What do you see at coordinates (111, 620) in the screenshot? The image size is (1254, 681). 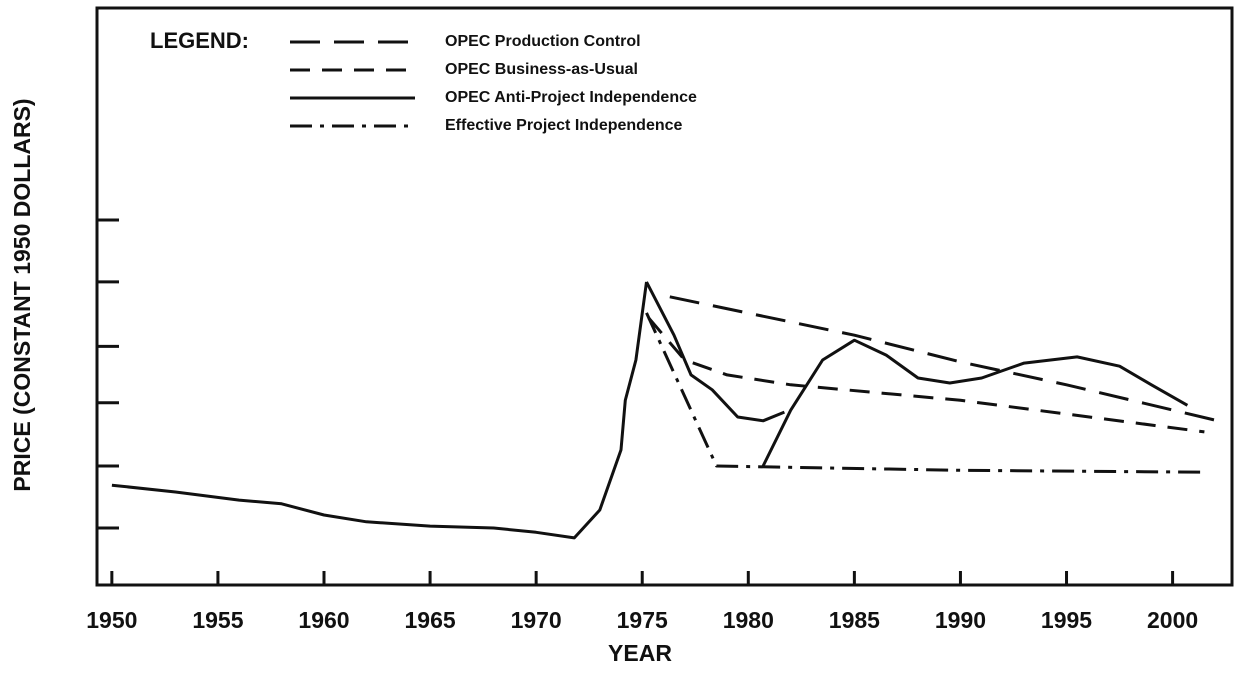 I see `x-tick-label: 1950` at bounding box center [111, 620].